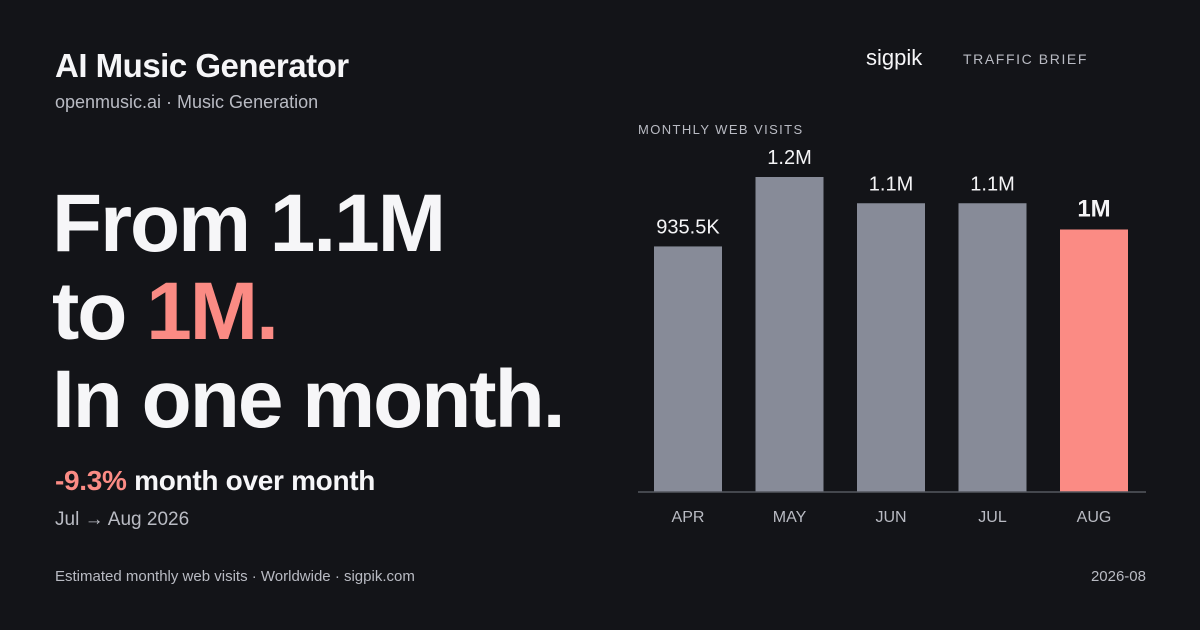 The width and height of the screenshot is (1200, 630). What do you see at coordinates (1094, 517) in the screenshot?
I see `x-tick-aug: AUG` at bounding box center [1094, 517].